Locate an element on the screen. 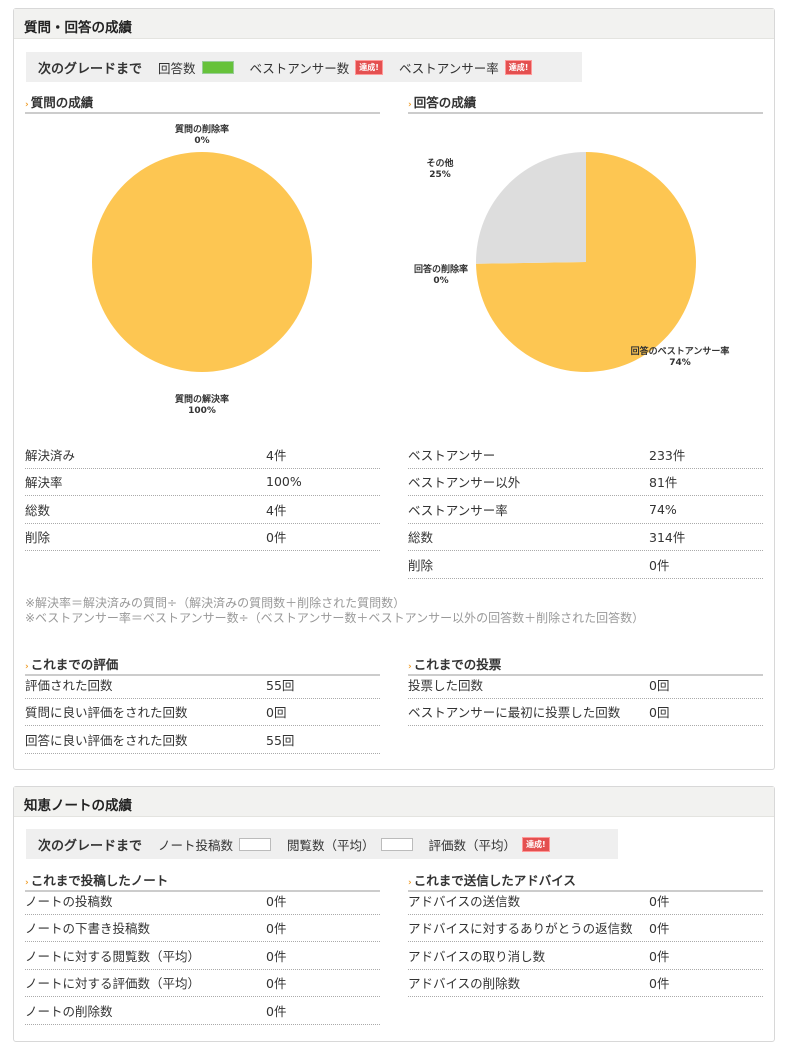  stat-row: ノートに対する評価数（平均） 0件 is located at coordinates (202, 983).